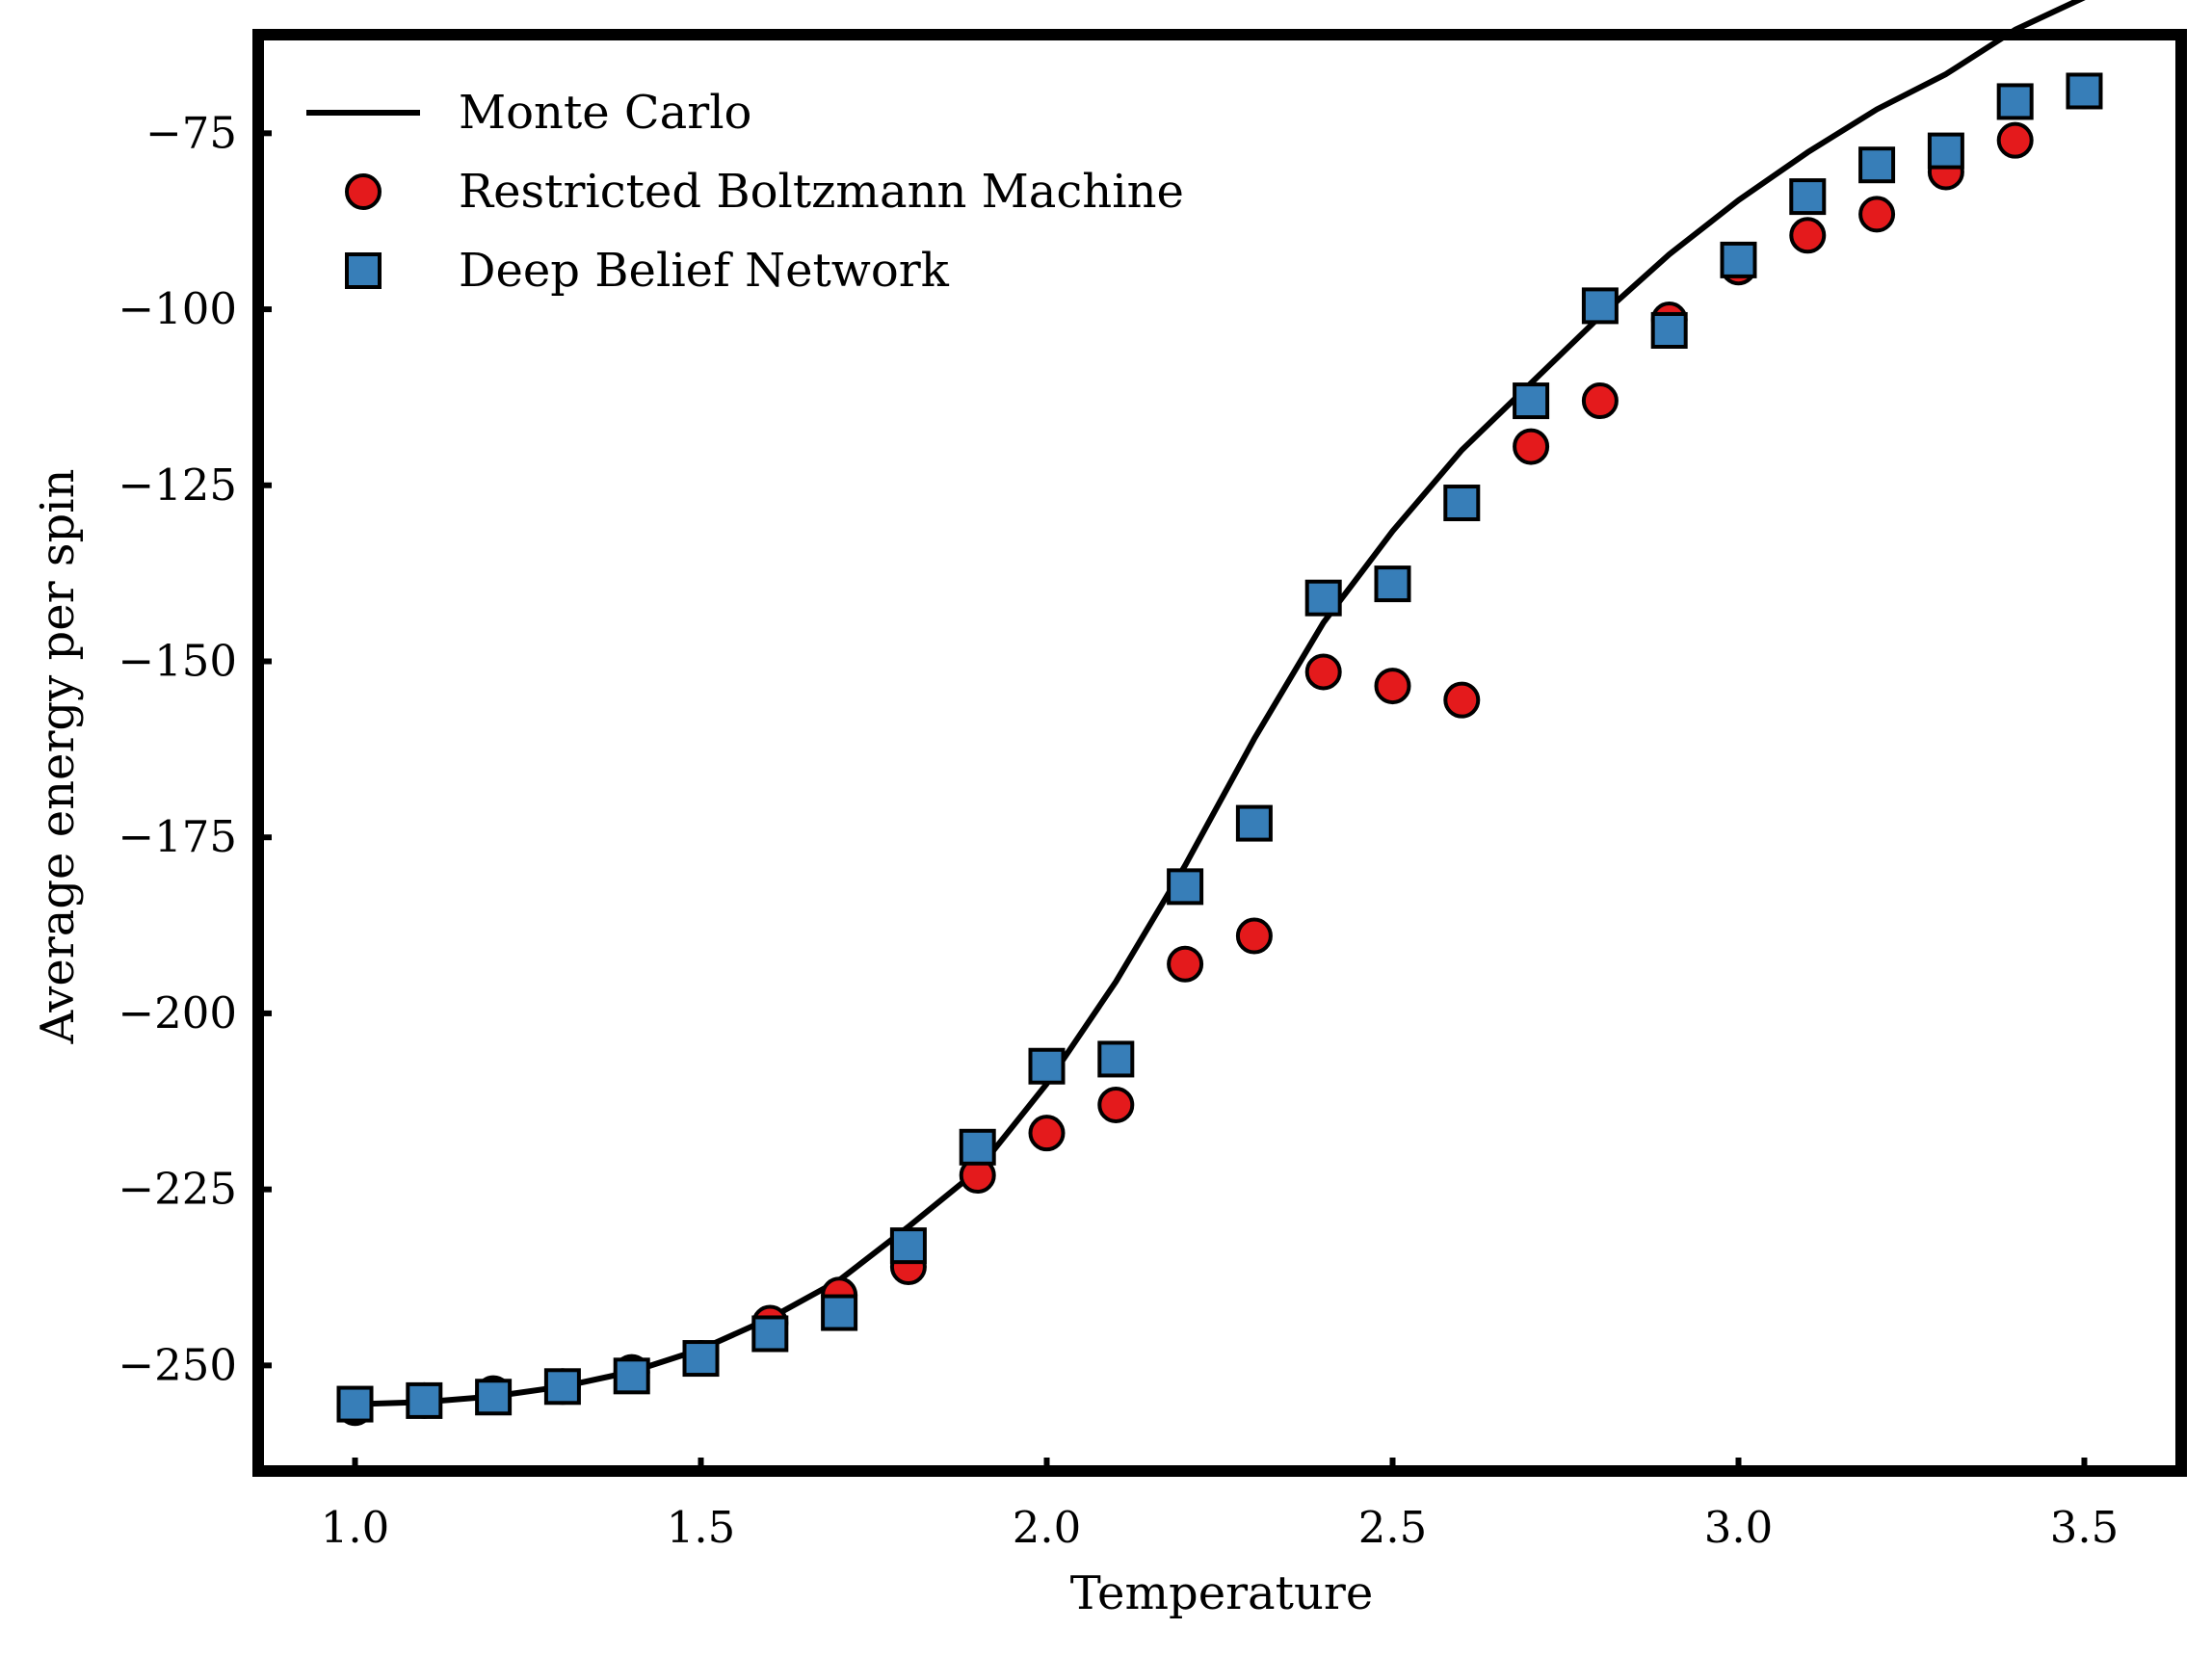 The width and height of the screenshot is (2212, 1656). Describe the element at coordinates (821, 192) in the screenshot. I see `legend-label: Restricted Boltzmann Machine` at that location.